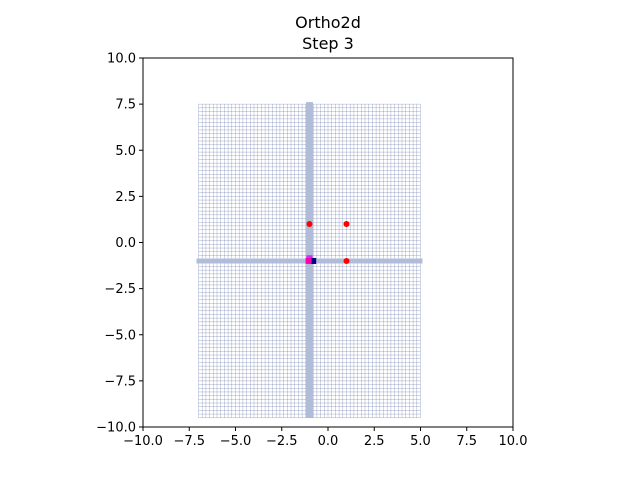 The image size is (640, 480). What do you see at coordinates (328, 441) in the screenshot?
I see `x-tick-label: 0.0` at bounding box center [328, 441].